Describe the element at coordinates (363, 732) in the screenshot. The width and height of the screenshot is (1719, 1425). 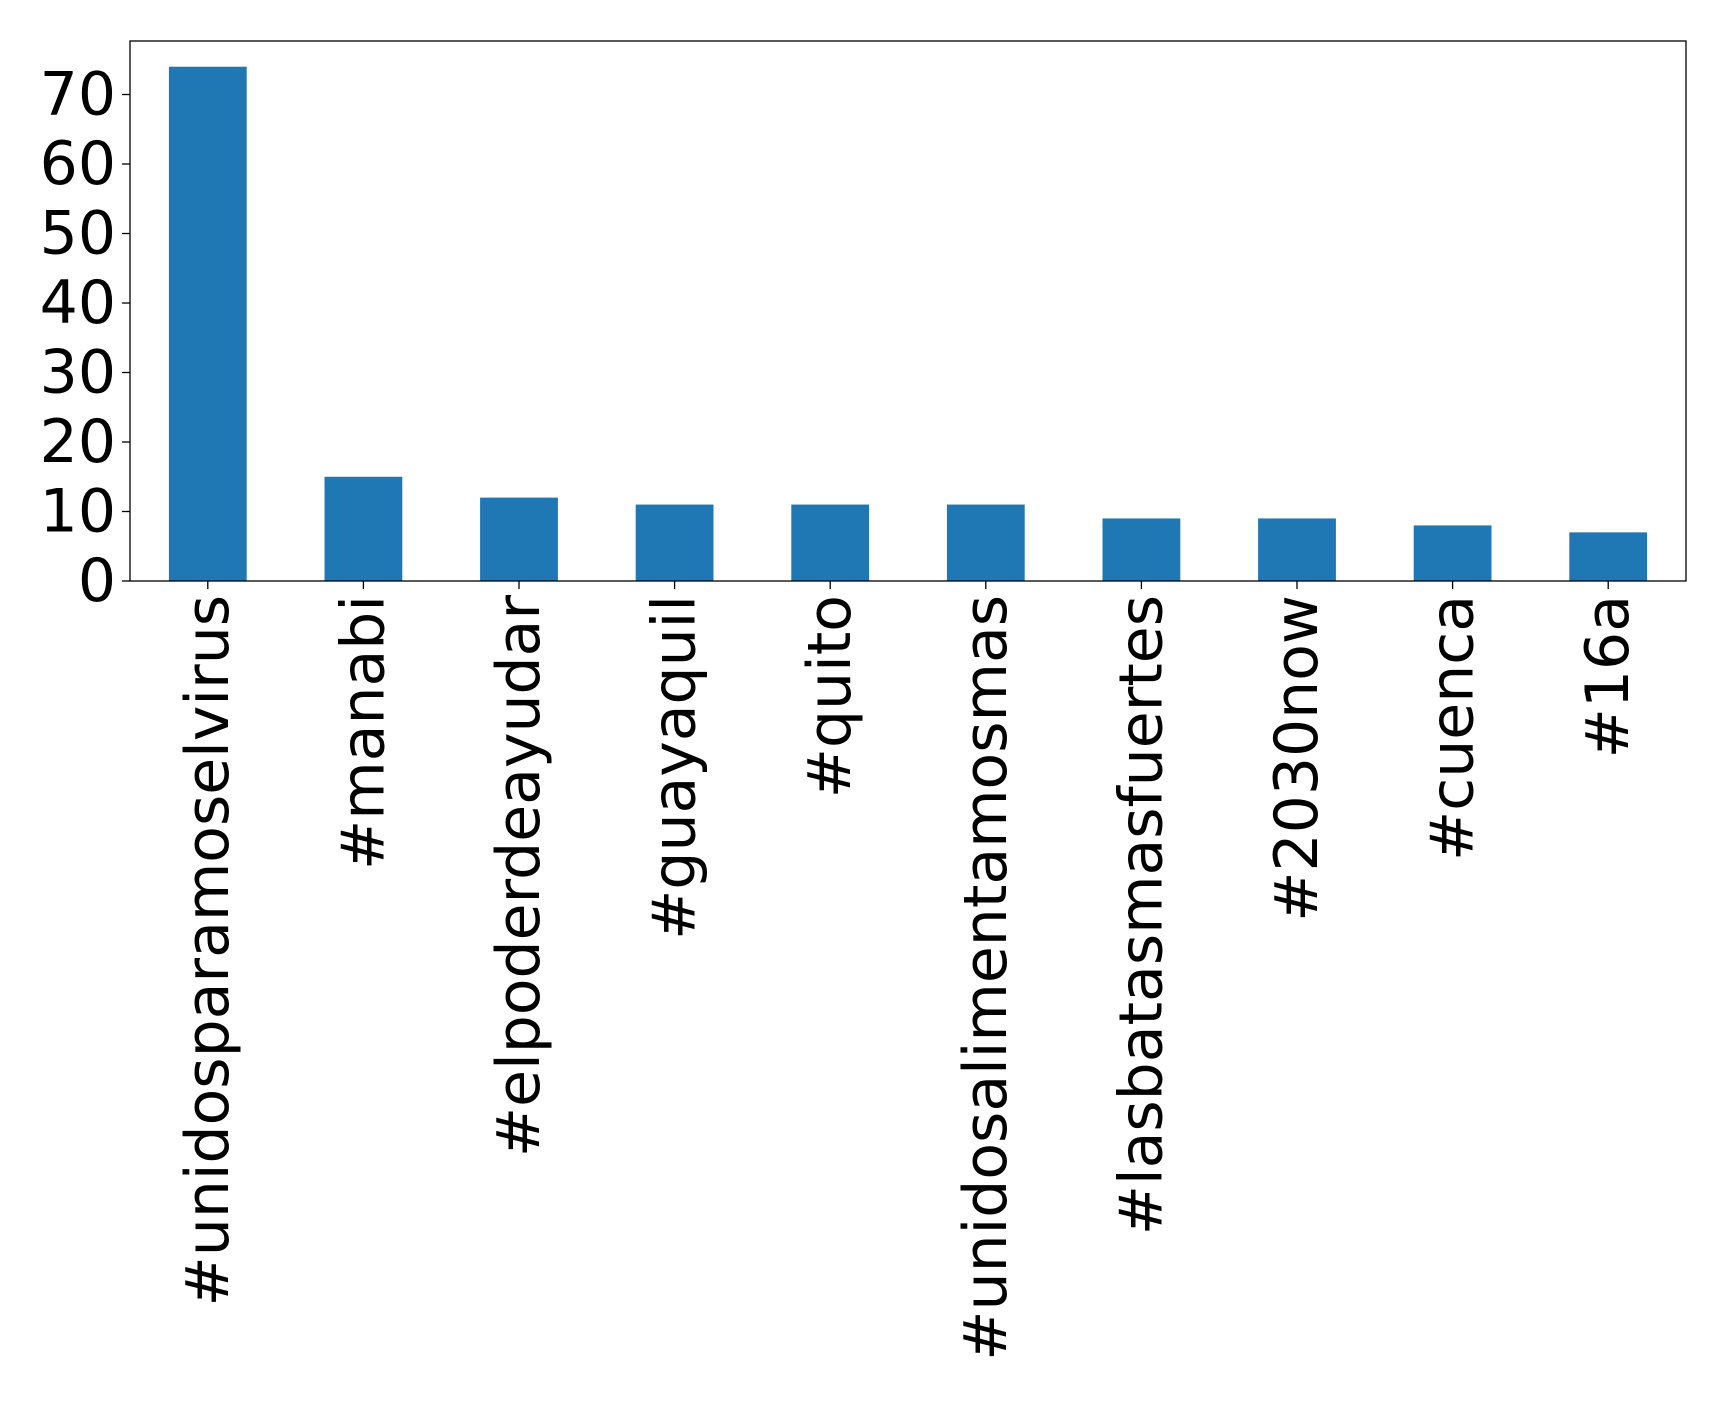
I see `x-tick-label: #manabi` at that location.